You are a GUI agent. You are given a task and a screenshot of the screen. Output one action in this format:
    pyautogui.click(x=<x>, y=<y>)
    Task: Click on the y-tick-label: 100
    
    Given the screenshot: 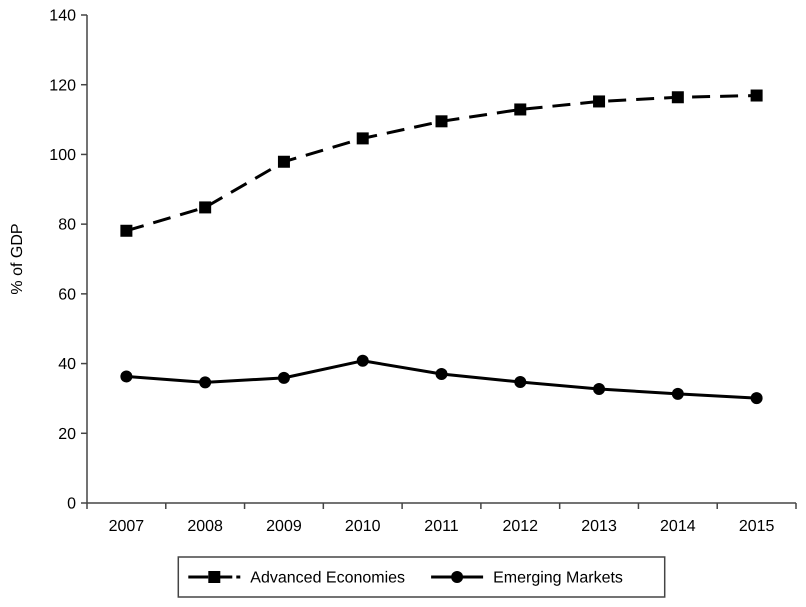 What is the action you would take?
    pyautogui.click(x=62, y=155)
    